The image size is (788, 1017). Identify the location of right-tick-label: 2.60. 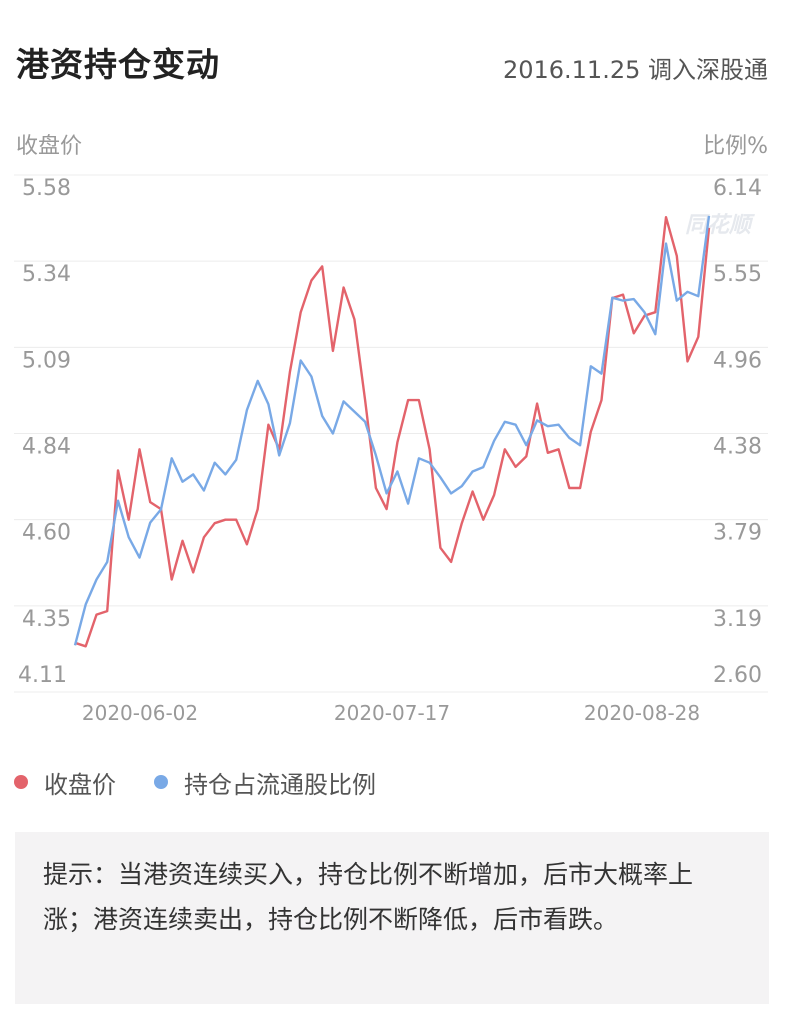
(737, 675).